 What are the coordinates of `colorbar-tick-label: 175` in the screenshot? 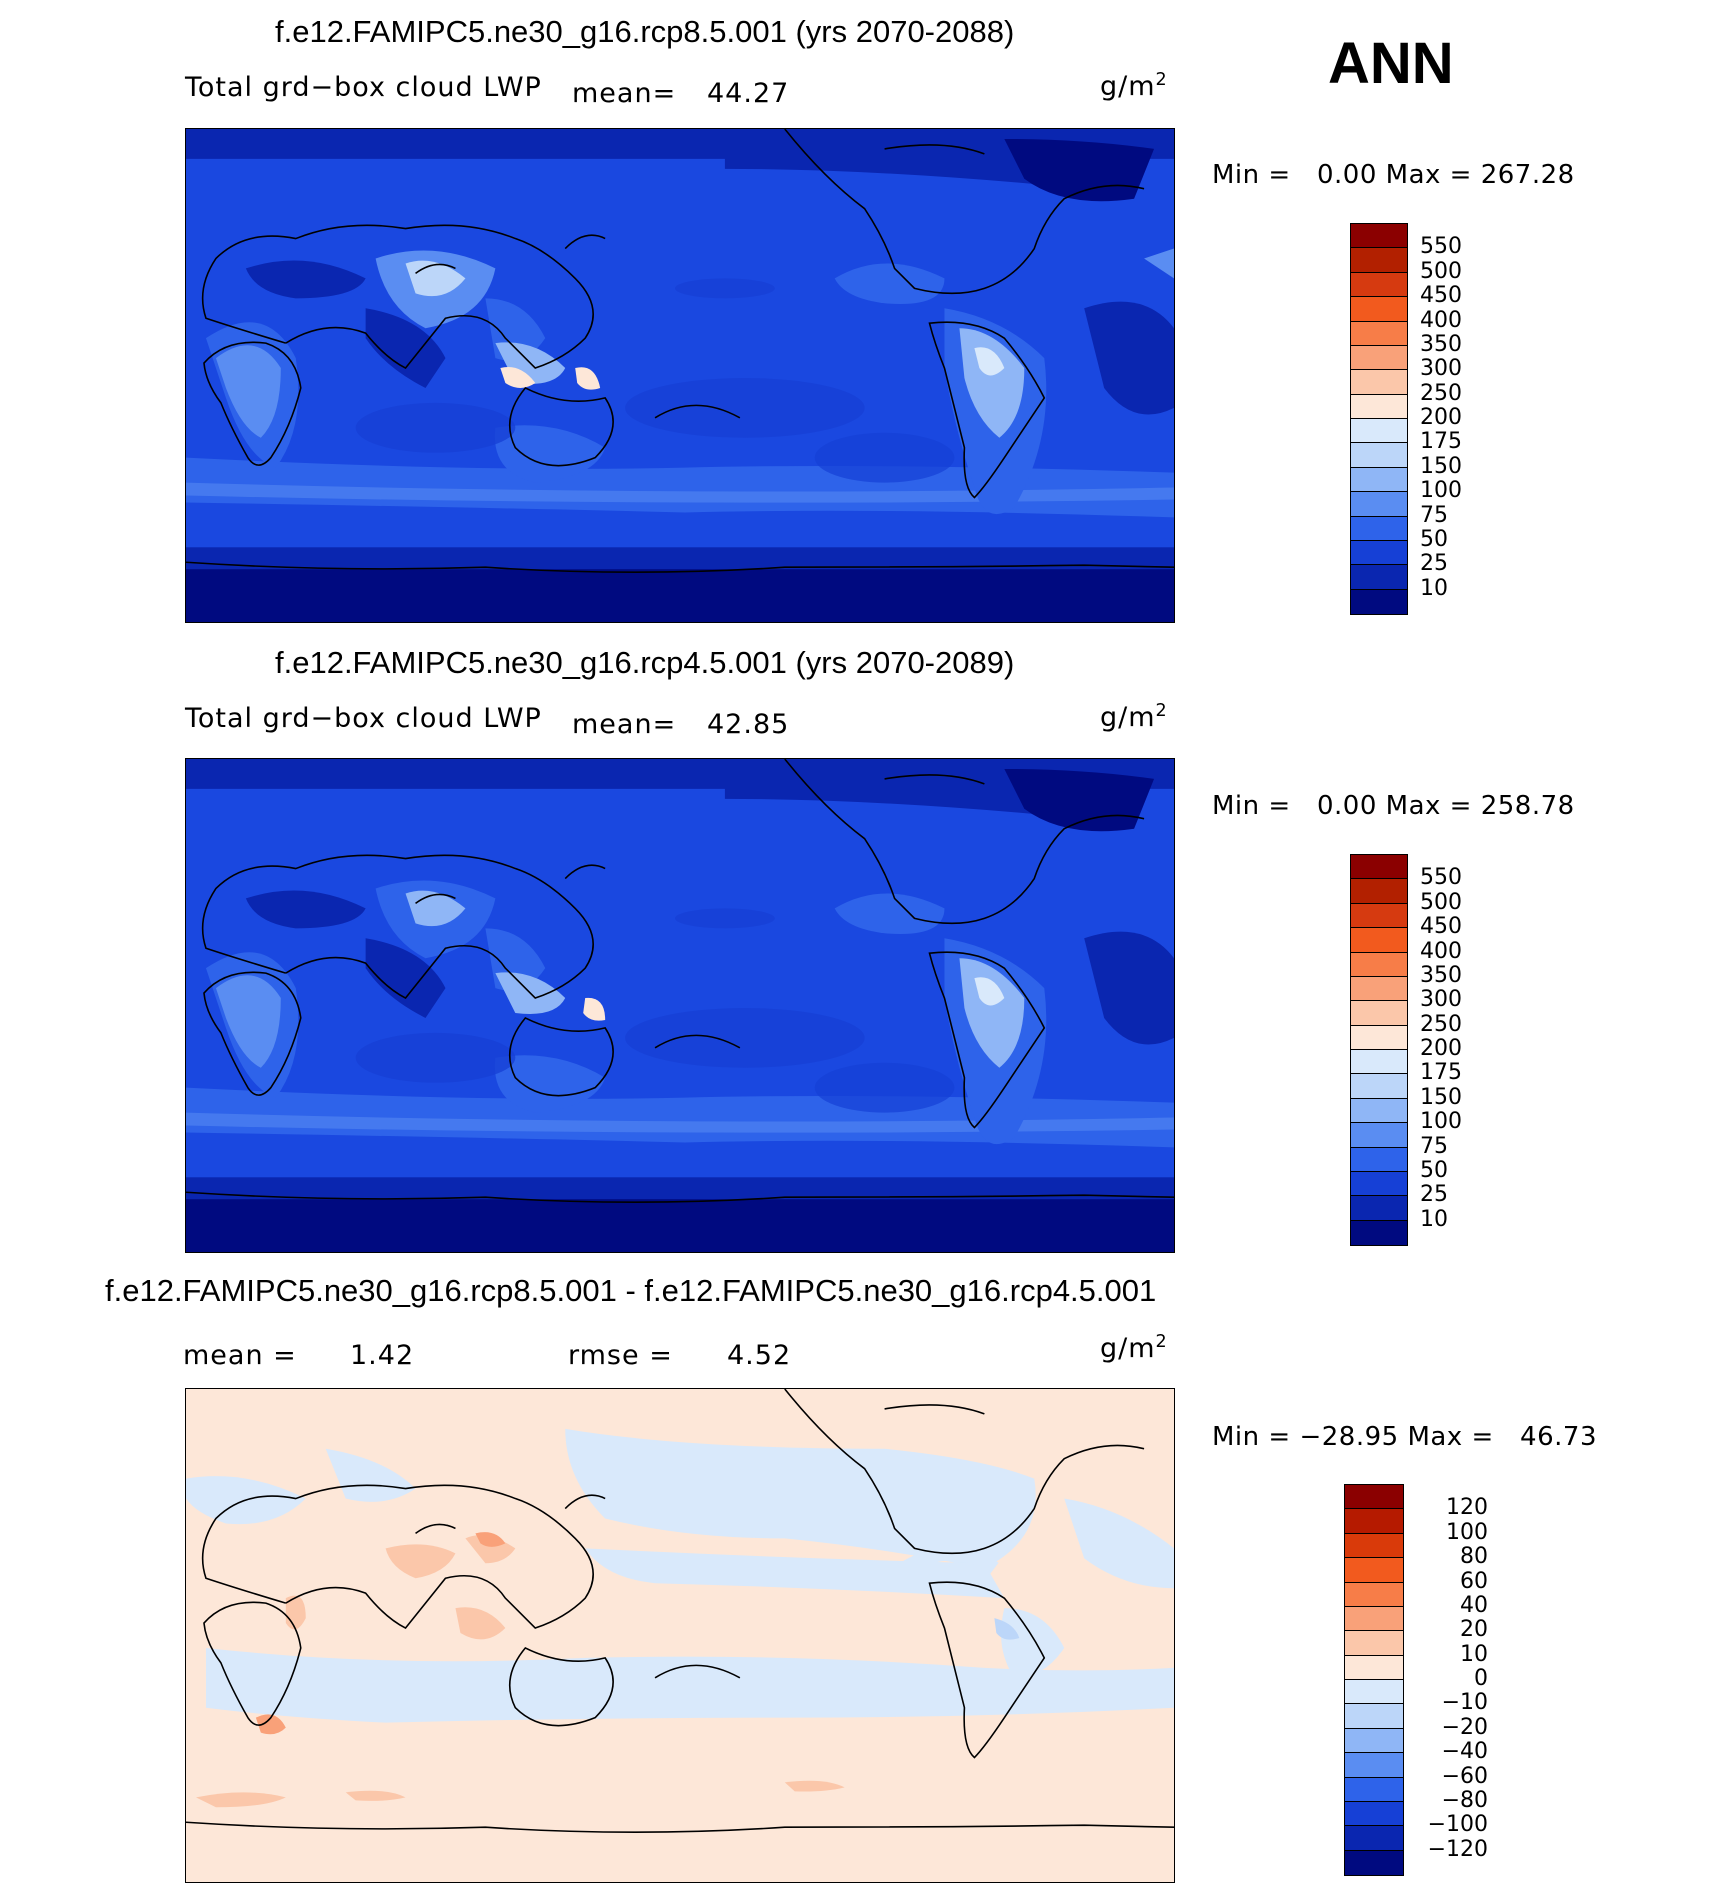 It's located at (1441, 442).